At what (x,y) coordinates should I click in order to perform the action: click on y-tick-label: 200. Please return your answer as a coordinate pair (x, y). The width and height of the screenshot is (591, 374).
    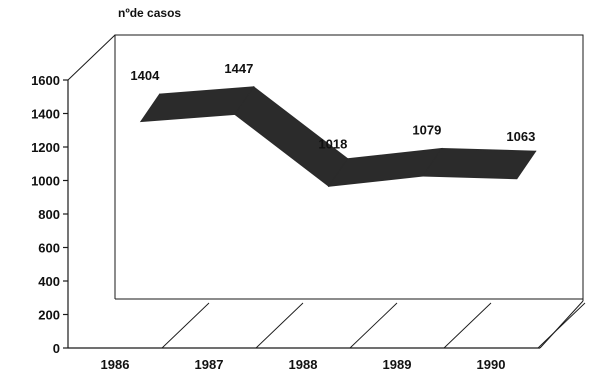
    Looking at the image, I should click on (49, 315).